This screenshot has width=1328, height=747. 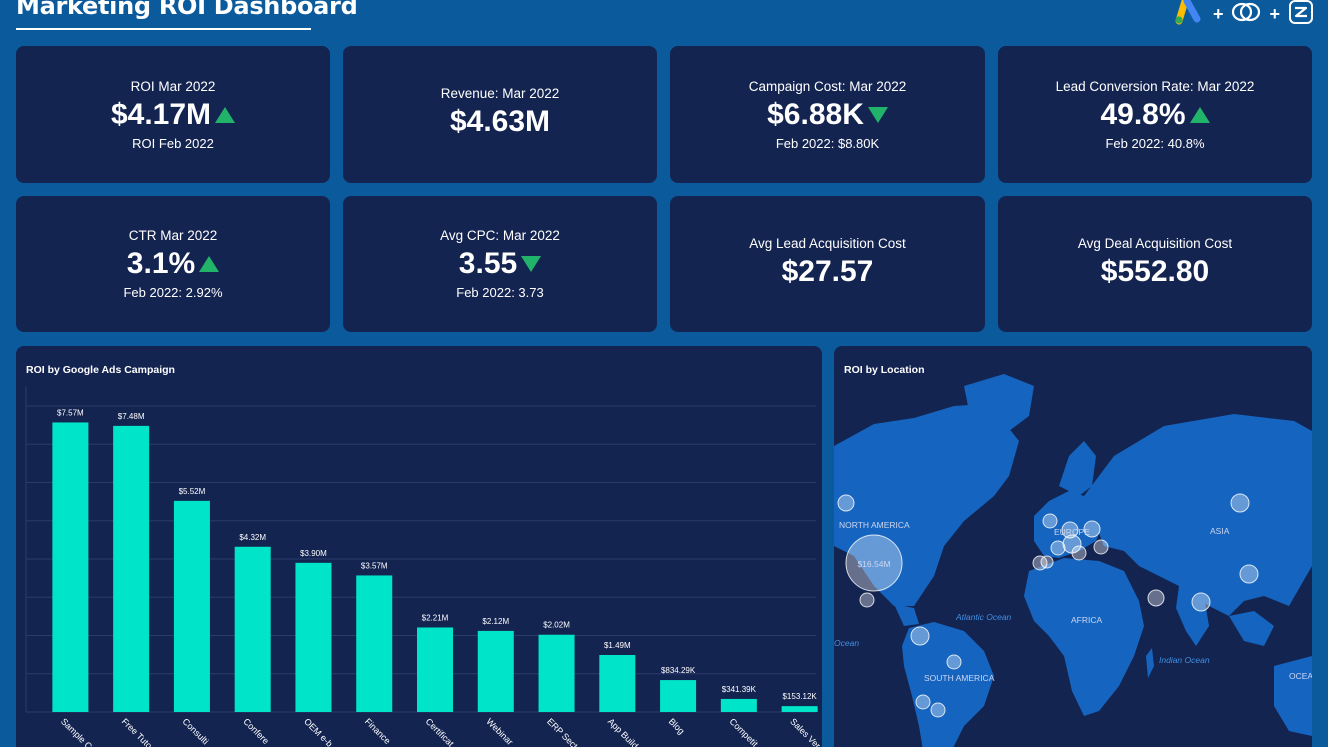 I want to click on google-ads-icon, so click(x=1190, y=15).